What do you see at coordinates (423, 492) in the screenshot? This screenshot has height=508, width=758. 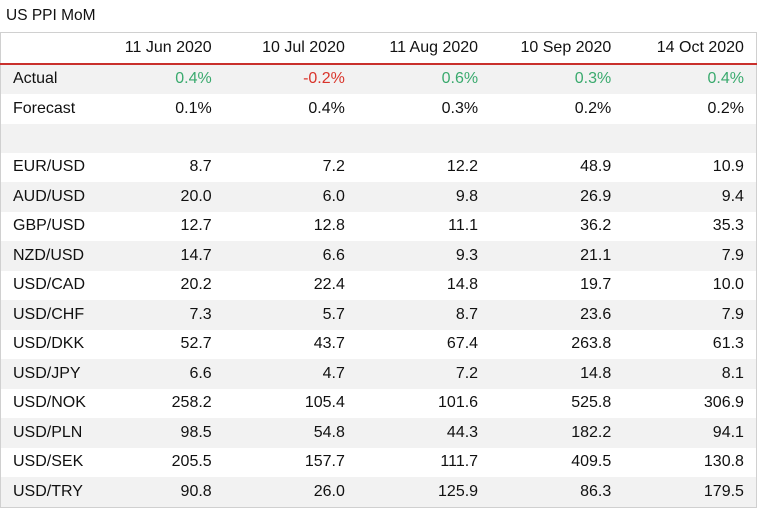 I see `pair-value: 125.9` at bounding box center [423, 492].